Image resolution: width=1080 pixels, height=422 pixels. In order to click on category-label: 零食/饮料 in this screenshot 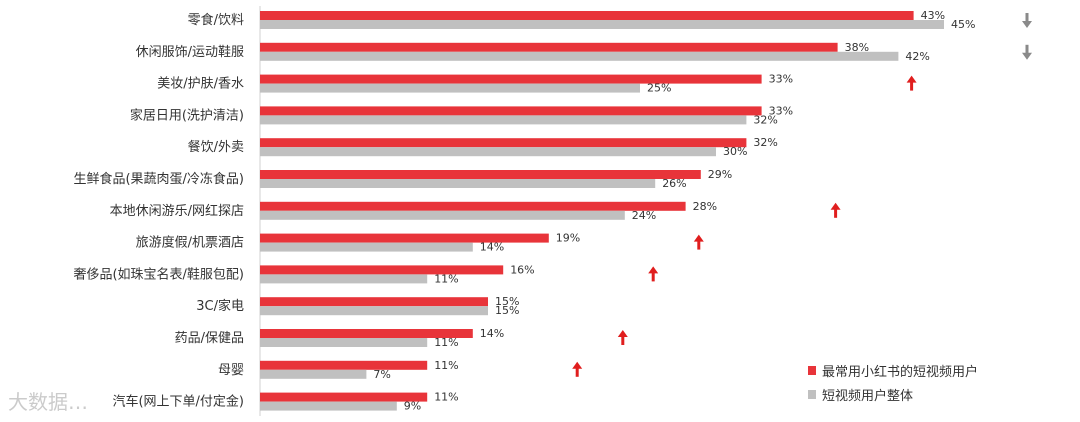, I will do `click(216, 20)`.